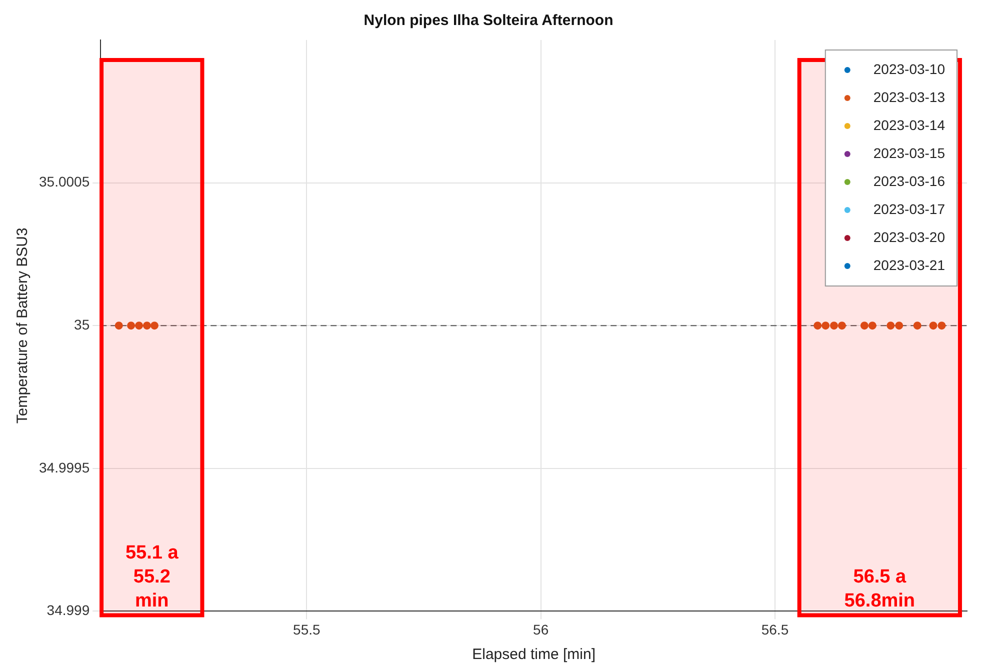 The width and height of the screenshot is (981, 672). Describe the element at coordinates (880, 589) in the screenshot. I see `band-label: 56.5 a 56.8min` at that location.